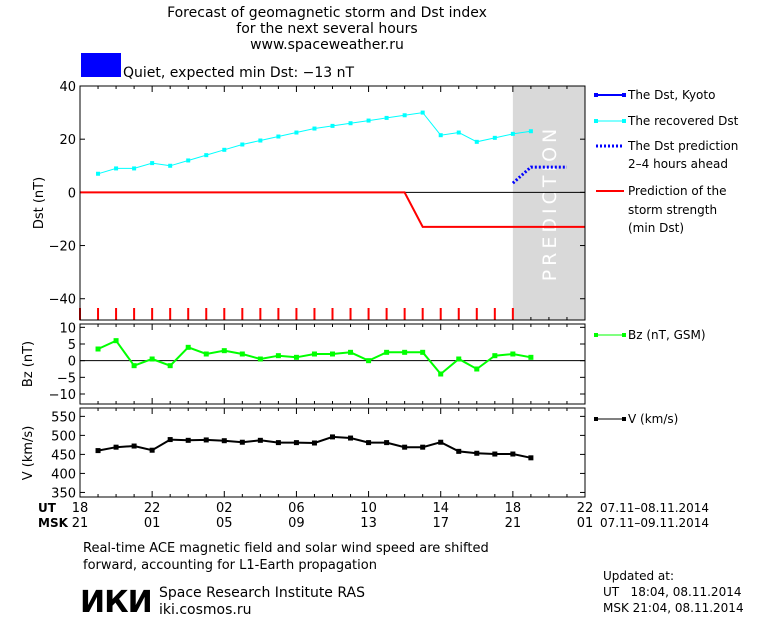  What do you see at coordinates (101, 65) in the screenshot?
I see `status-color-box` at bounding box center [101, 65].